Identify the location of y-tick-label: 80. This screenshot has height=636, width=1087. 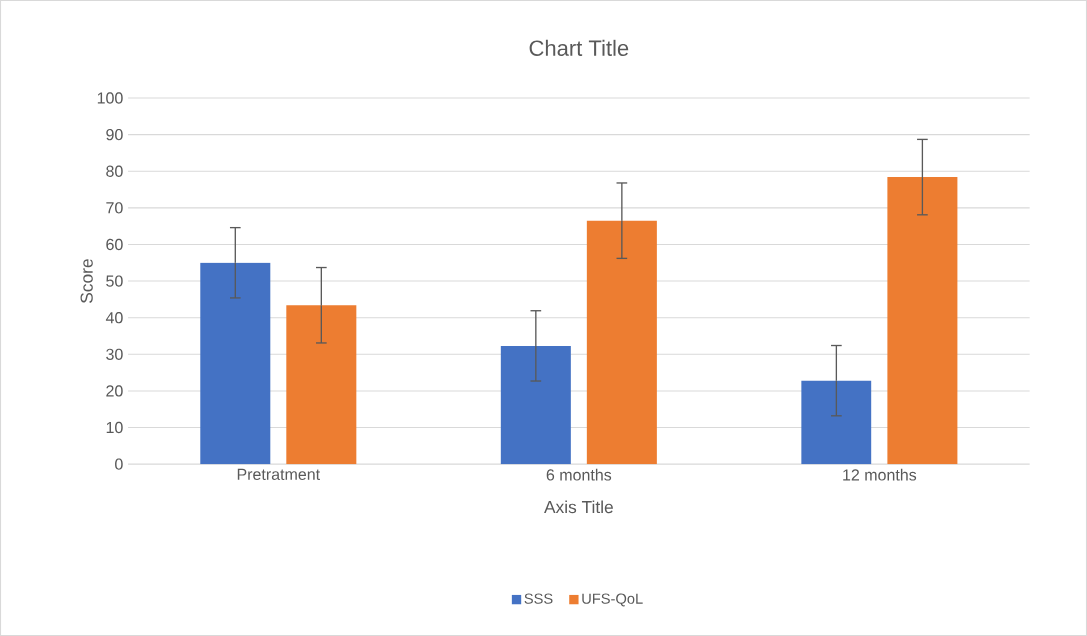
(114, 171).